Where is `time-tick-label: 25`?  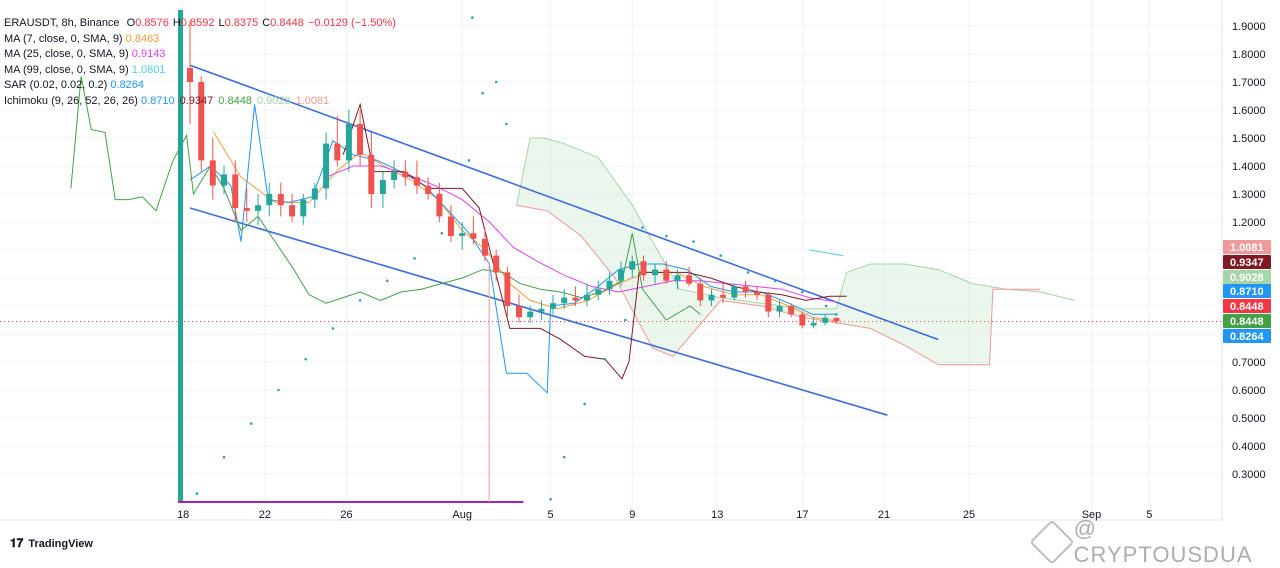 time-tick-label: 25 is located at coordinates (969, 515).